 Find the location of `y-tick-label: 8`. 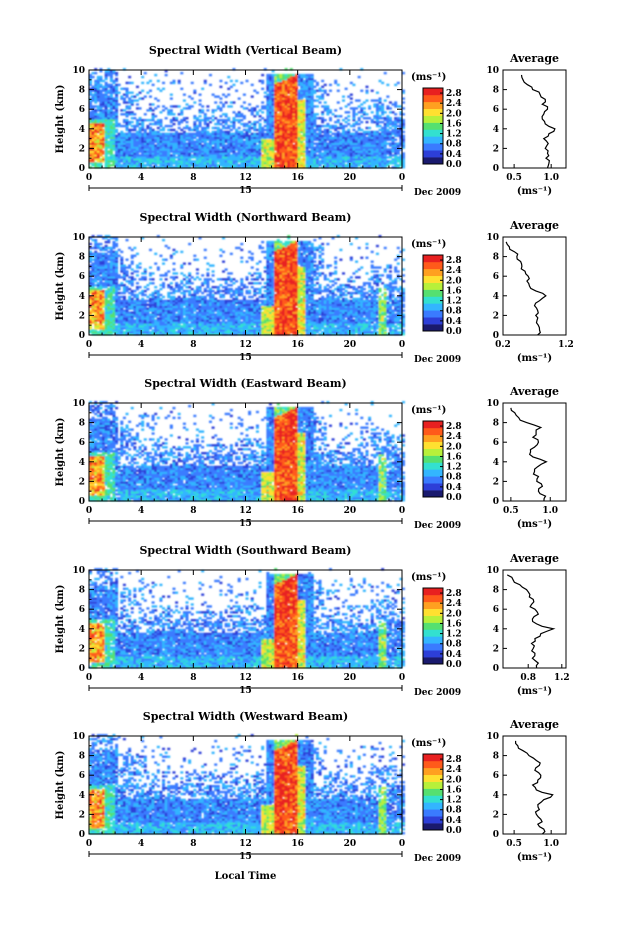

y-tick-label: 8 is located at coordinates (82, 91).